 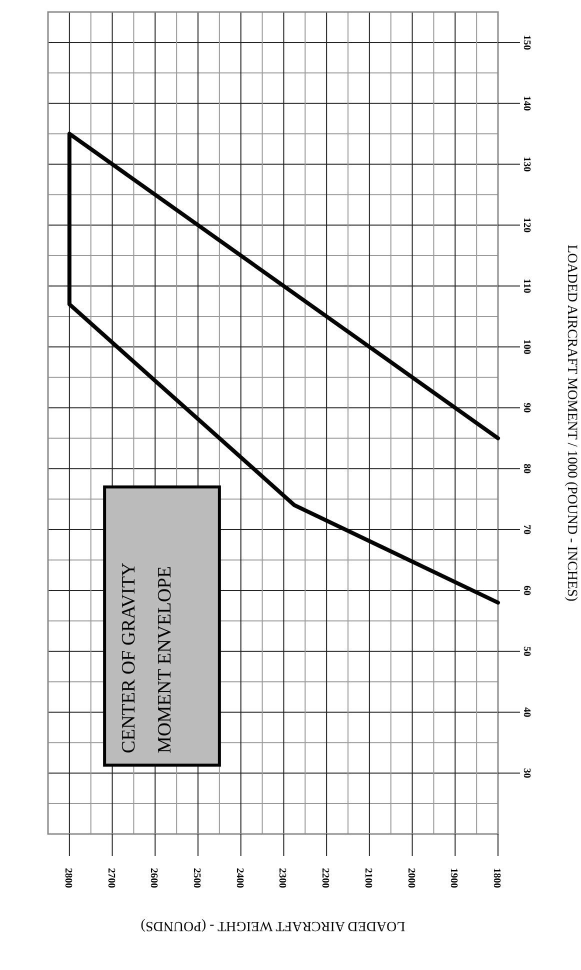 I want to click on y-tick-label: 100, so click(x=526, y=346).